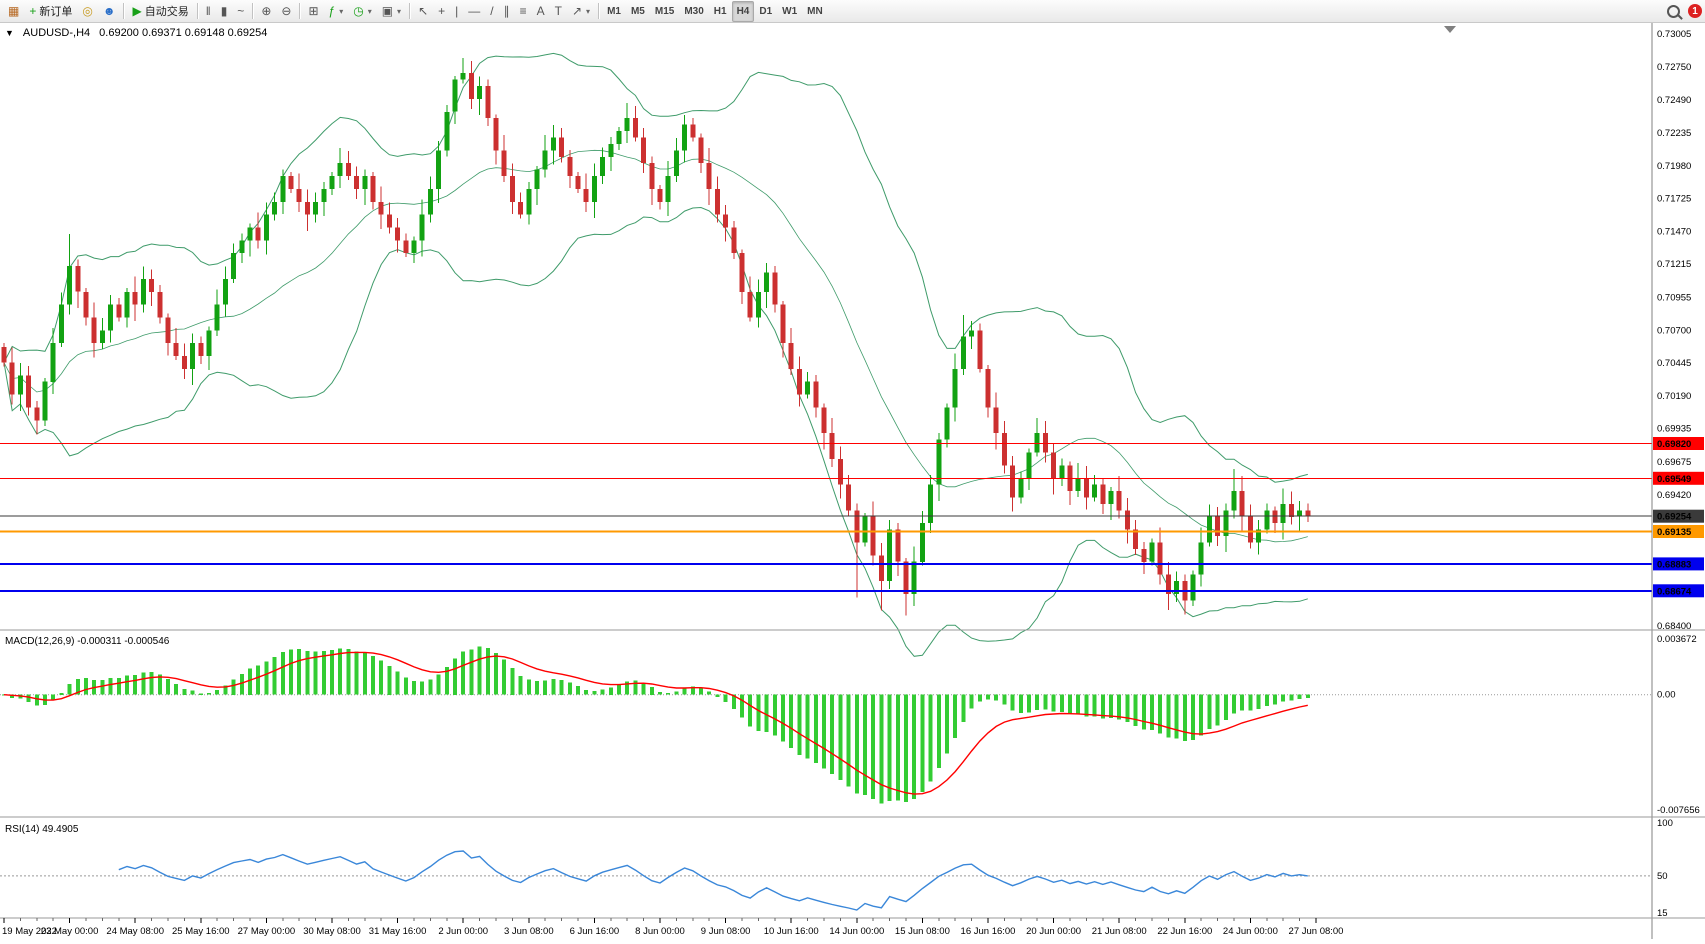 Image resolution: width=1705 pixels, height=944 pixels. Describe the element at coordinates (1450, 29) in the screenshot. I see `chart-shift-marker` at that location.